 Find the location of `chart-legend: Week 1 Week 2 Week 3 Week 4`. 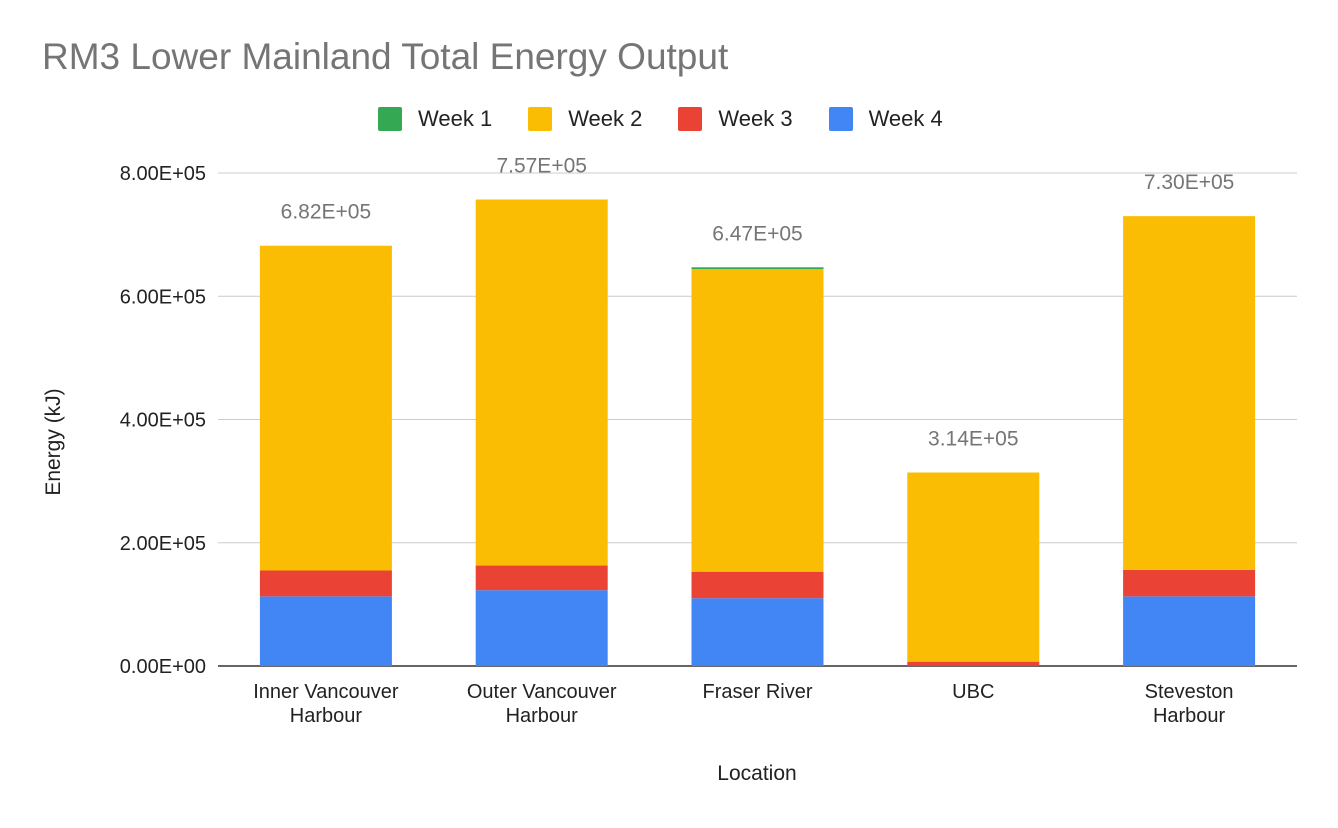

chart-legend: Week 1 Week 2 Week 3 Week 4 is located at coordinates (678, 119).